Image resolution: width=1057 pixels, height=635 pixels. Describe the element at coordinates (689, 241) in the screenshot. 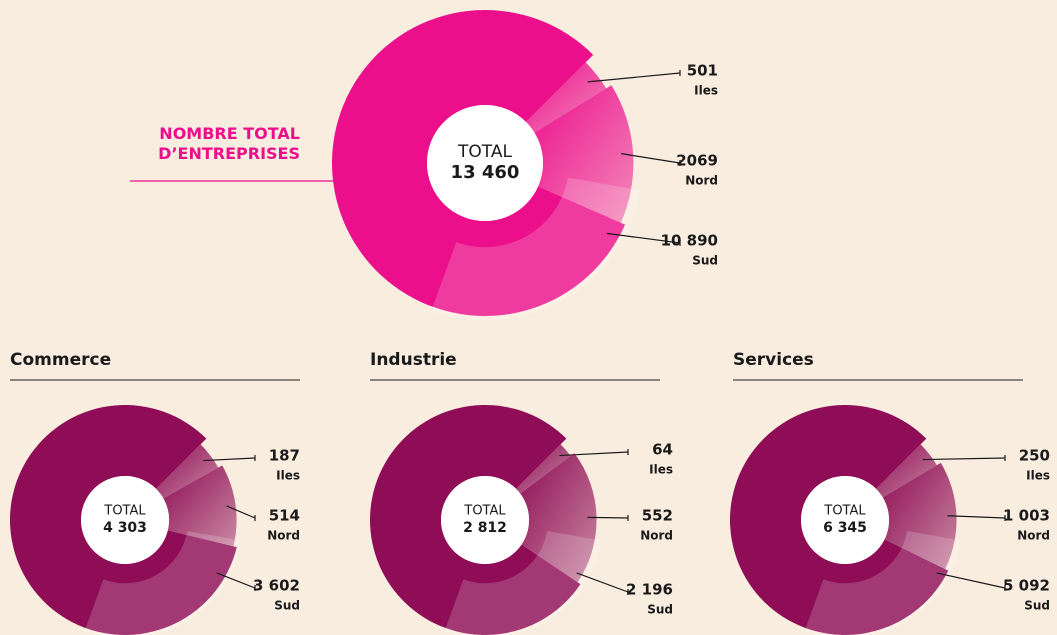

I see `value-label: 10 890` at that location.